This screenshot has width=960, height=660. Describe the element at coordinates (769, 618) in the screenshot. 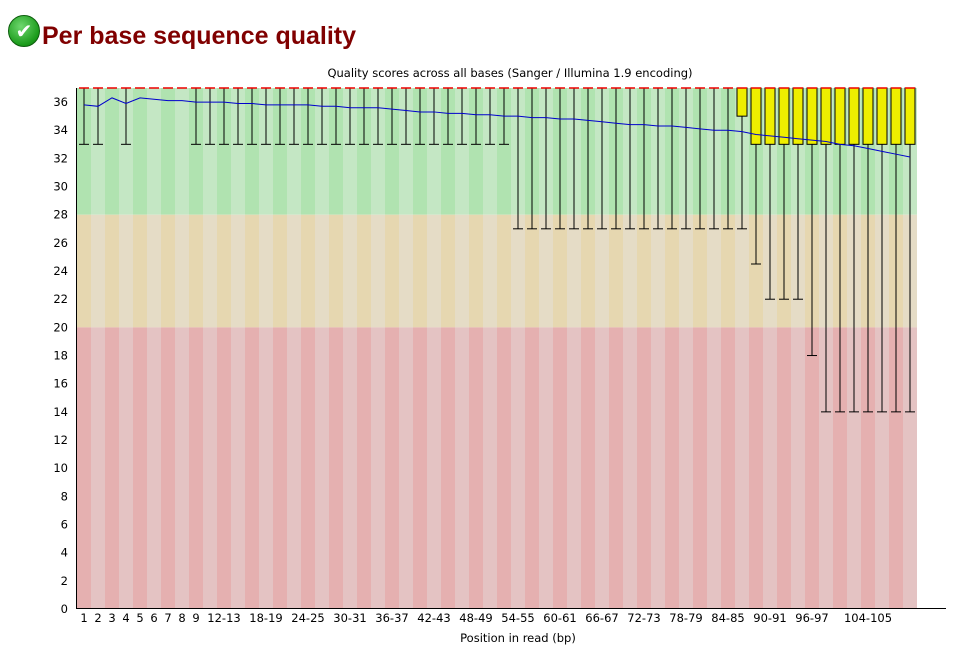

I see `x-tick-label: 90-91` at that location.